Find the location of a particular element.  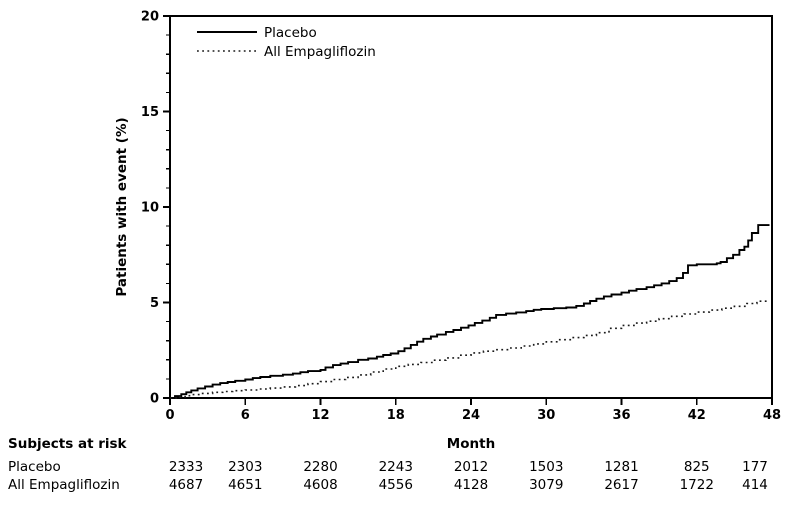

x-tick-label: 6 is located at coordinates (245, 415).